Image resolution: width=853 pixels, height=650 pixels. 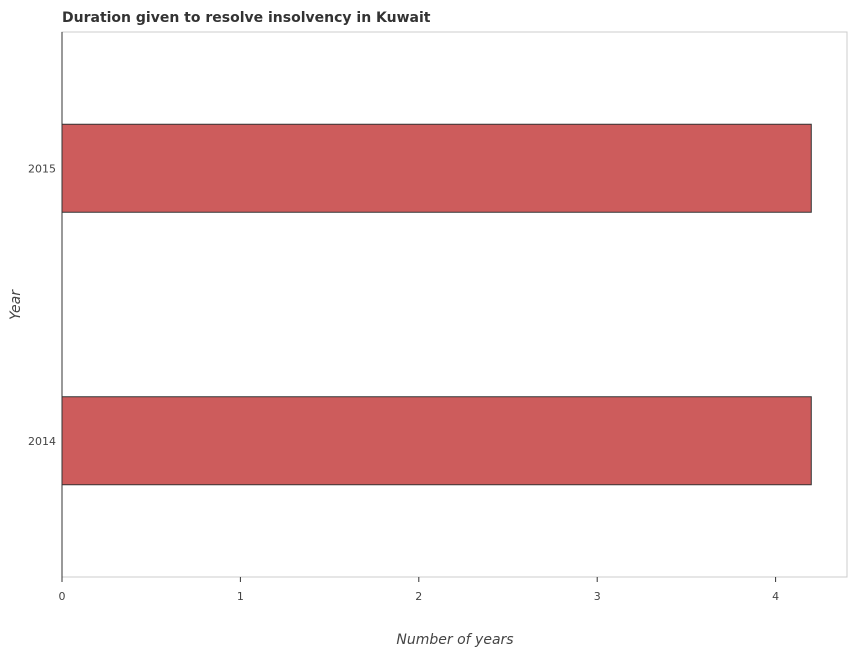 What do you see at coordinates (597, 596) in the screenshot?
I see `x-tick-label-3: 3` at bounding box center [597, 596].